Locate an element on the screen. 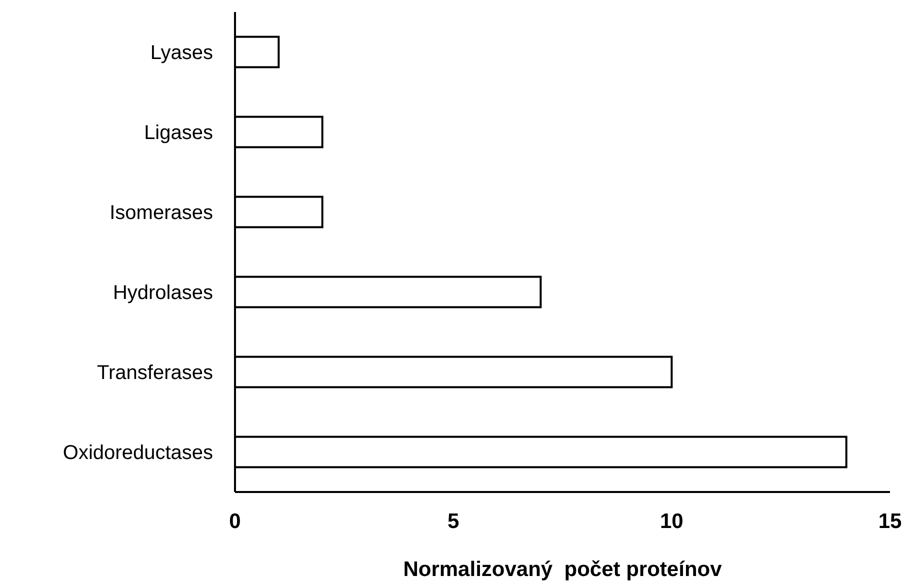 The height and width of the screenshot is (588, 912). y-tick-label: Isomerases is located at coordinates (161, 213).